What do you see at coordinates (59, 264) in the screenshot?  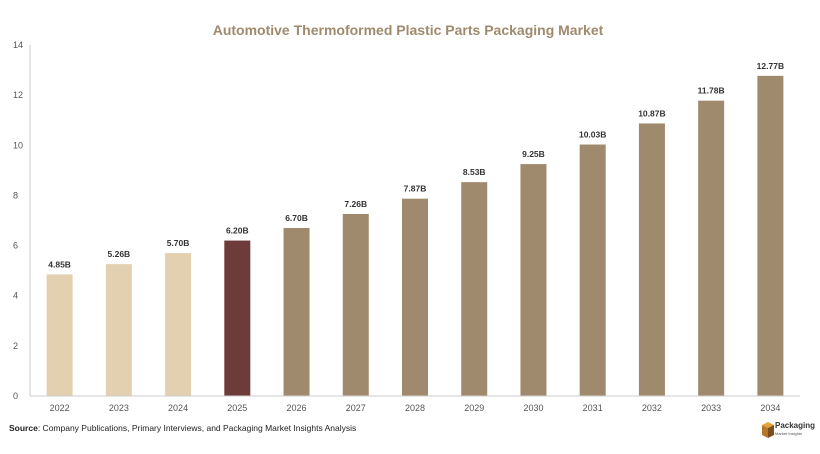 I see `data-label-2022: 4.85B` at bounding box center [59, 264].